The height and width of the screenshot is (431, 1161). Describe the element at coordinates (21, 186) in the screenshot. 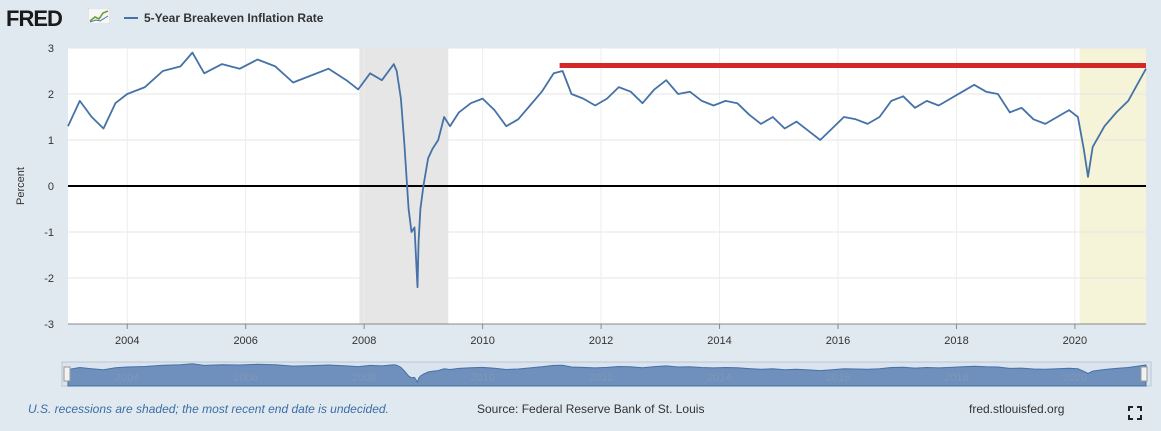

I see `y-axis-label: Percent` at that location.